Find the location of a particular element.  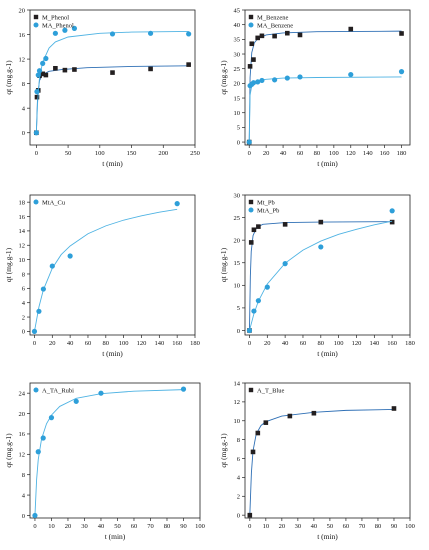

legend-label: A_TA_Rubi is located at coordinates (58, 390).